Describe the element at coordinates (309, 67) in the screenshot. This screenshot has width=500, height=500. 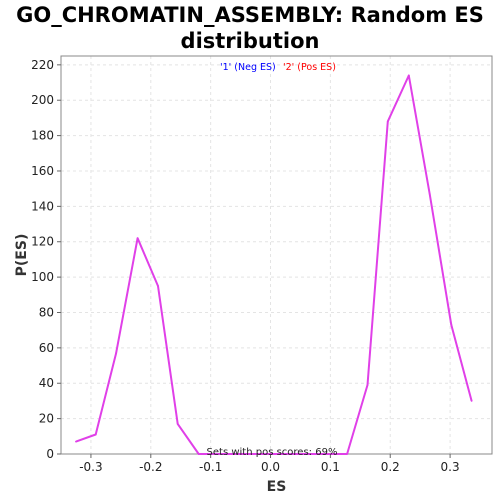
I see `legend-pos-es: '2' (Pos ES)` at that location.